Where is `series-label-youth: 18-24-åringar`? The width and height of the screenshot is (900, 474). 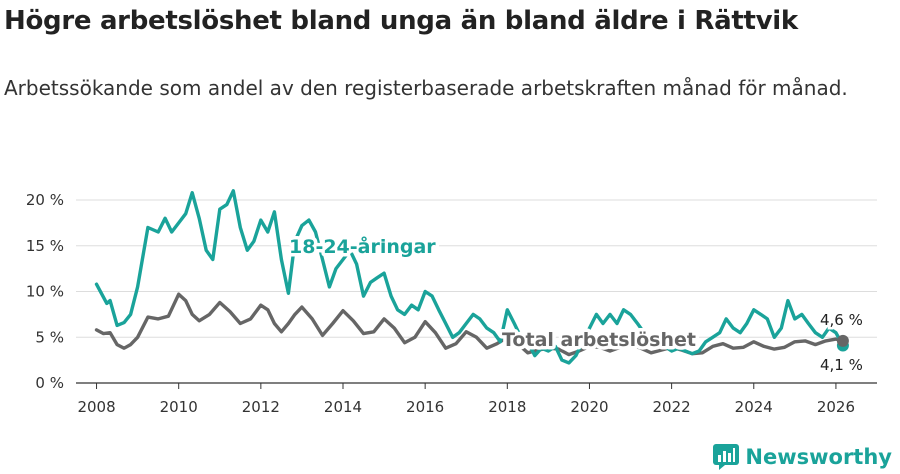
series-label-youth: 18-24-åringar is located at coordinates (362, 246).